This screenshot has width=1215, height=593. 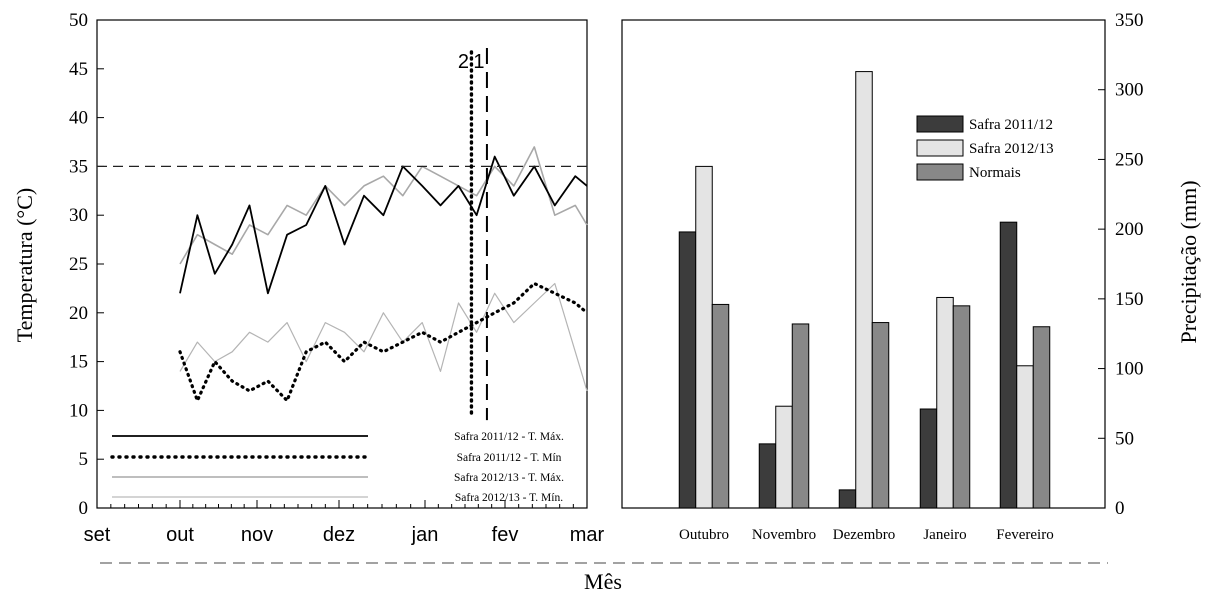 I want to click on legend-label-precip-0: Safra 2011/12, so click(x=1011, y=125).